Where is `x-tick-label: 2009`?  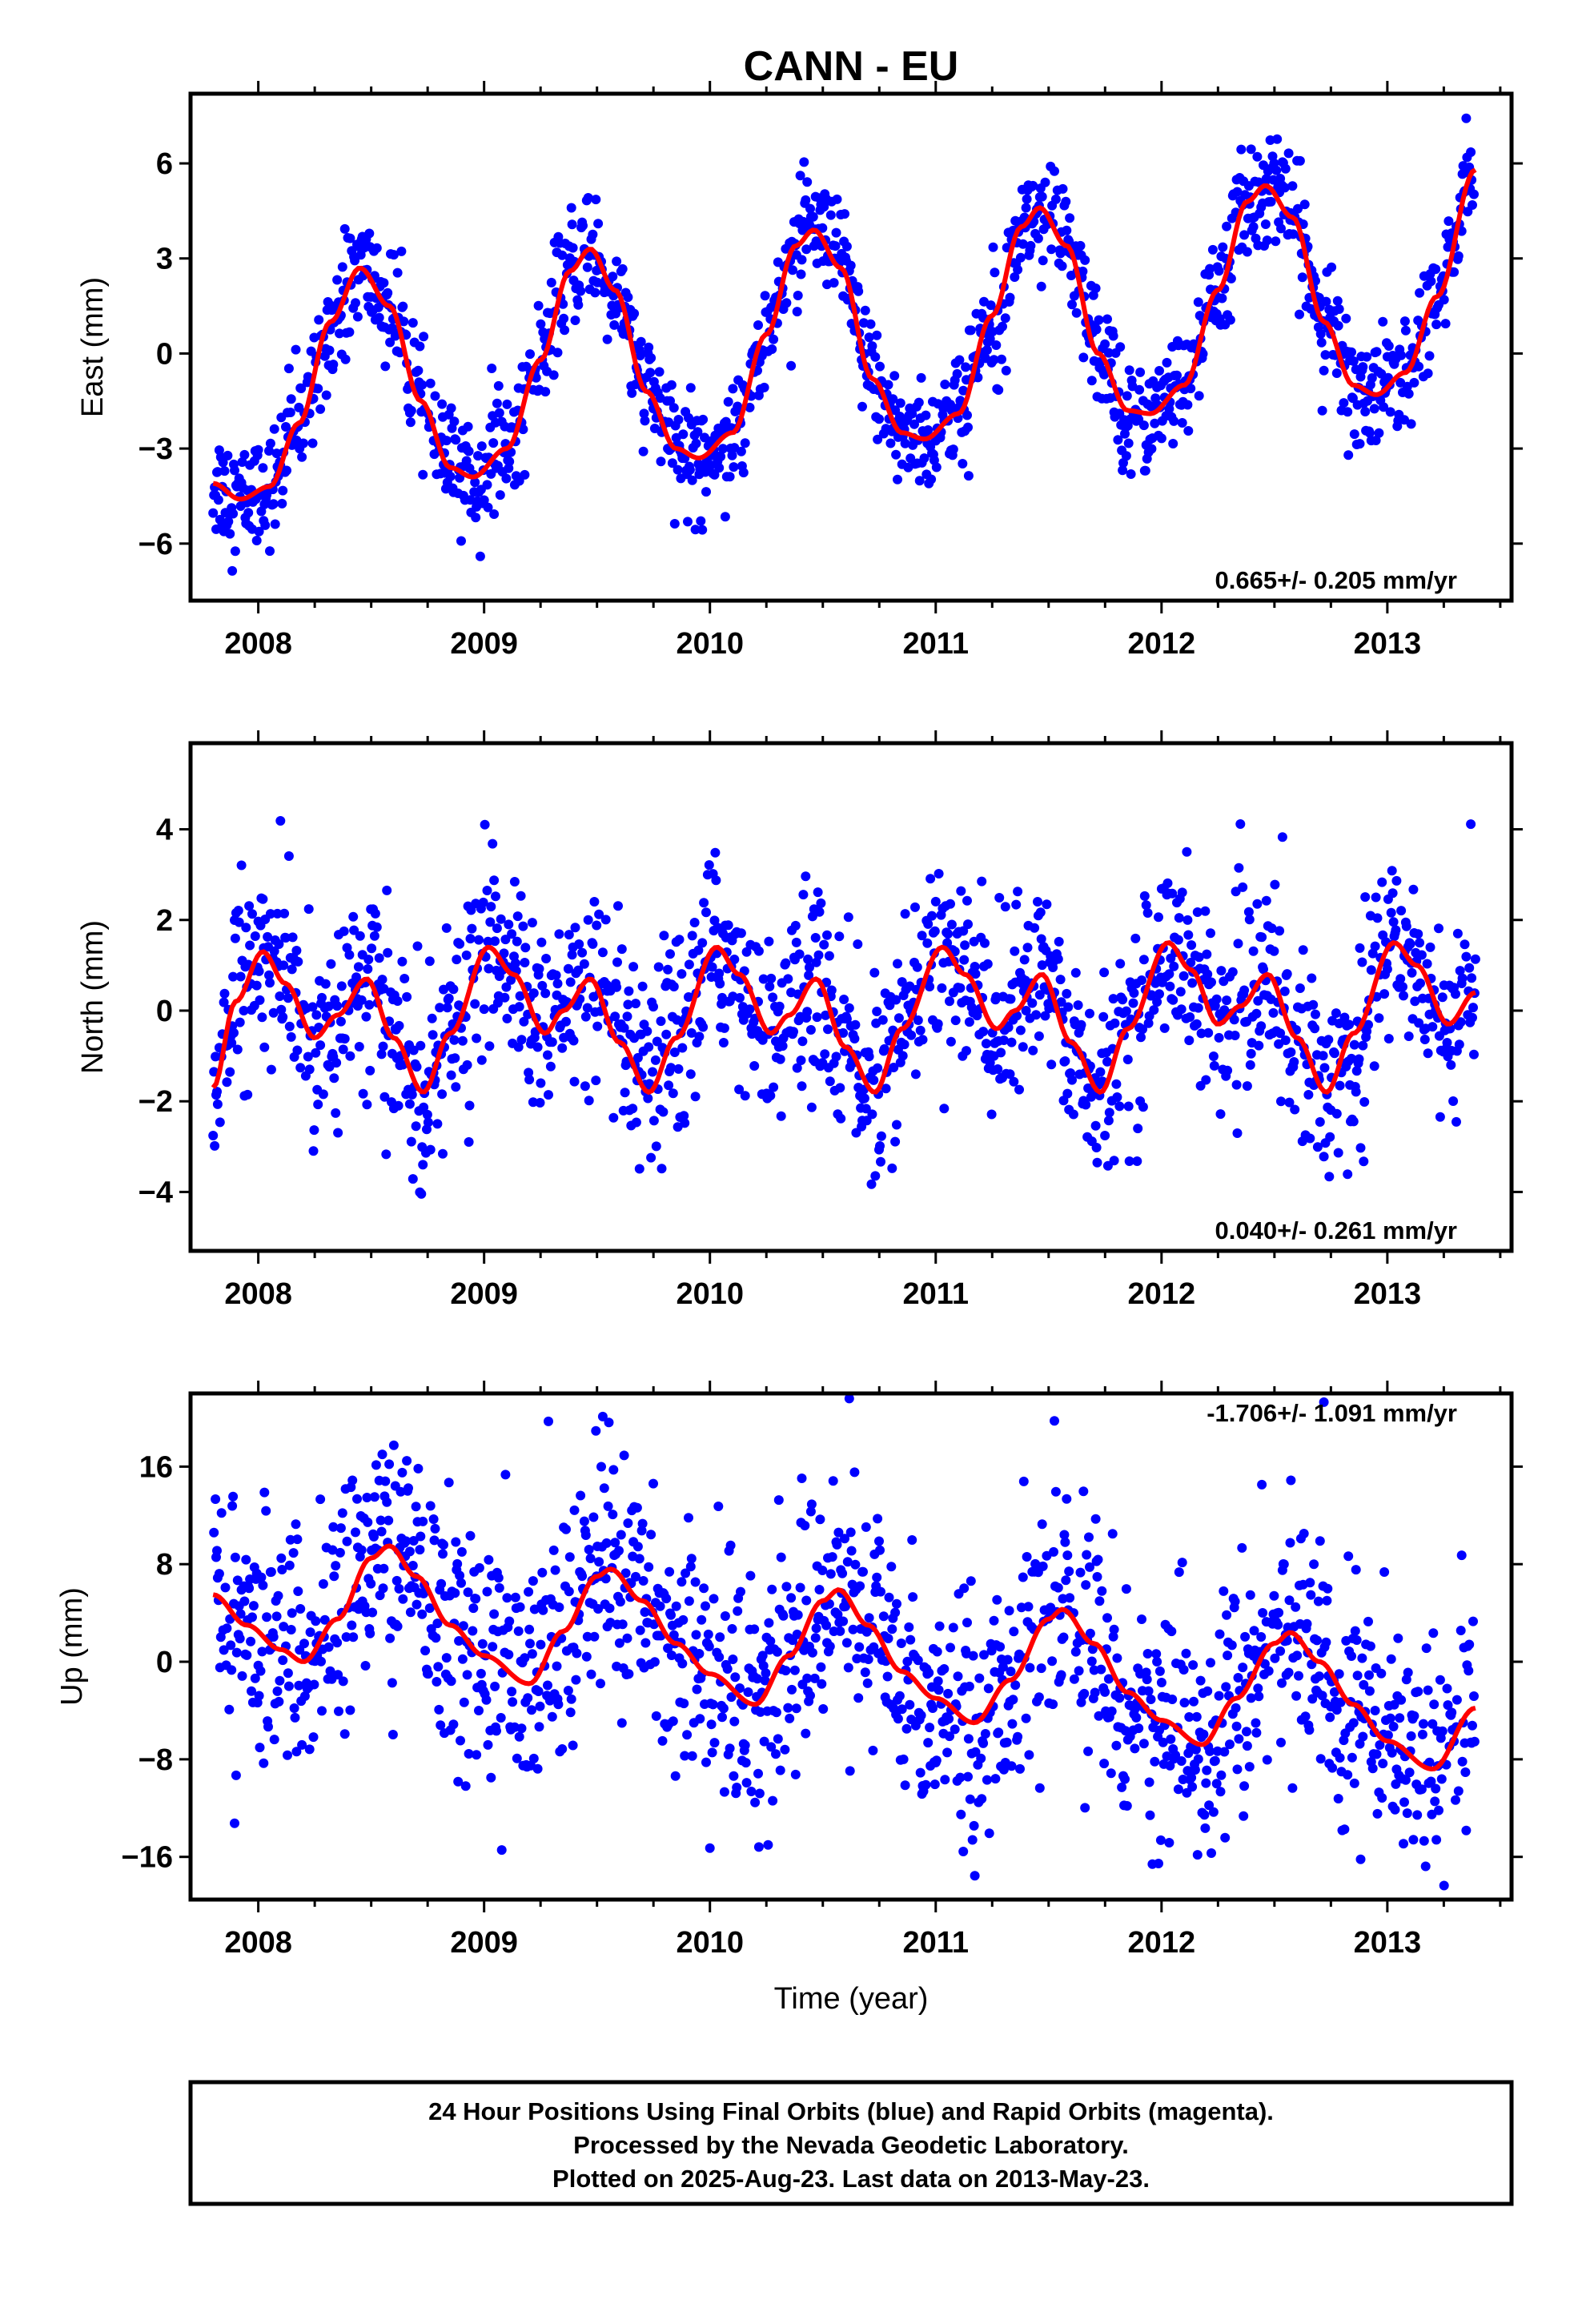
x-tick-label: 2009 is located at coordinates (484, 644).